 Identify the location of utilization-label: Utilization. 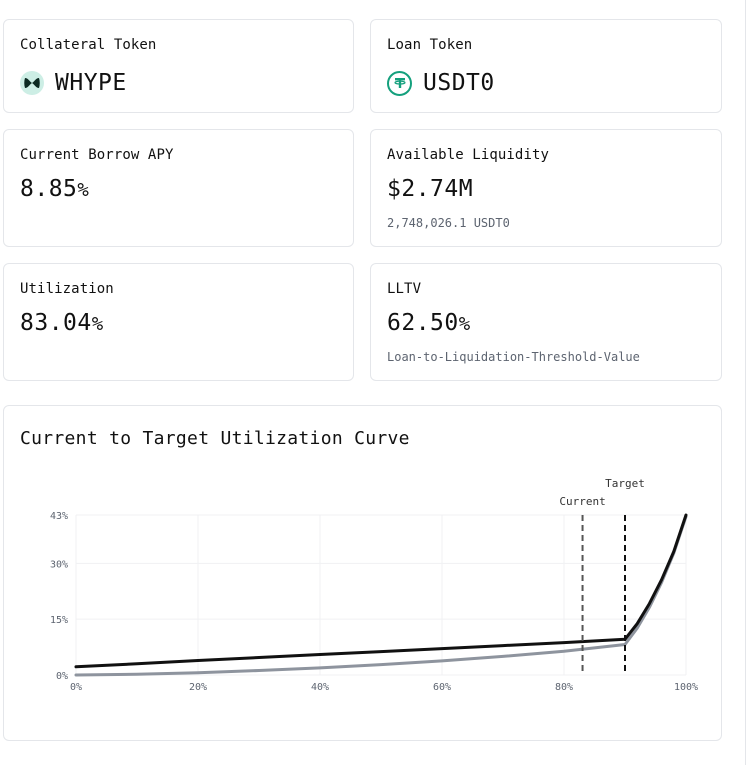
(67, 289).